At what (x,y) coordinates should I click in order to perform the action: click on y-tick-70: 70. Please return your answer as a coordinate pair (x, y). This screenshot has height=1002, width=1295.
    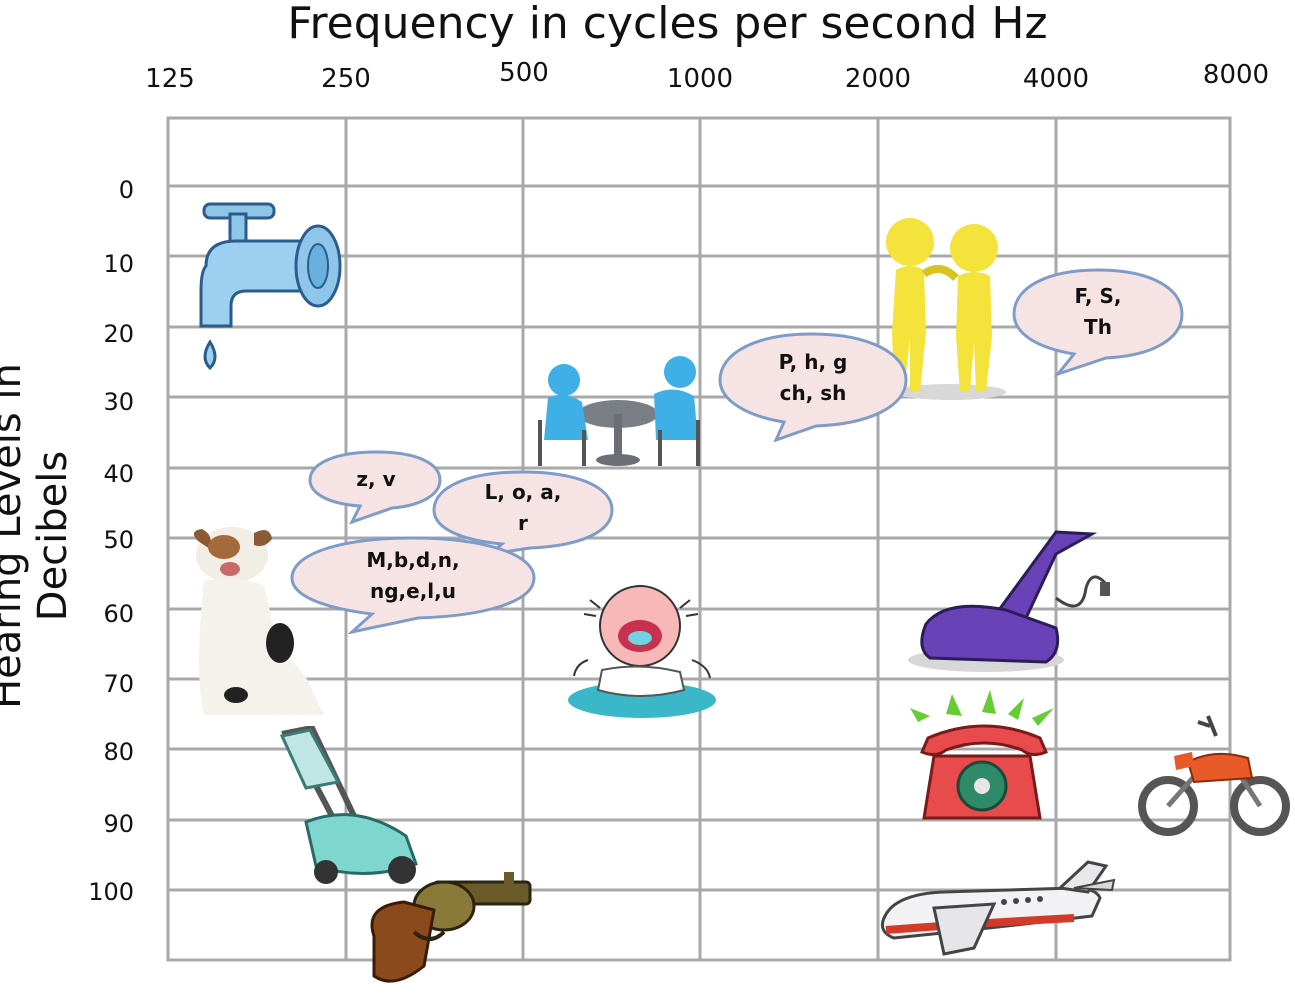
    Looking at the image, I should click on (118, 684).